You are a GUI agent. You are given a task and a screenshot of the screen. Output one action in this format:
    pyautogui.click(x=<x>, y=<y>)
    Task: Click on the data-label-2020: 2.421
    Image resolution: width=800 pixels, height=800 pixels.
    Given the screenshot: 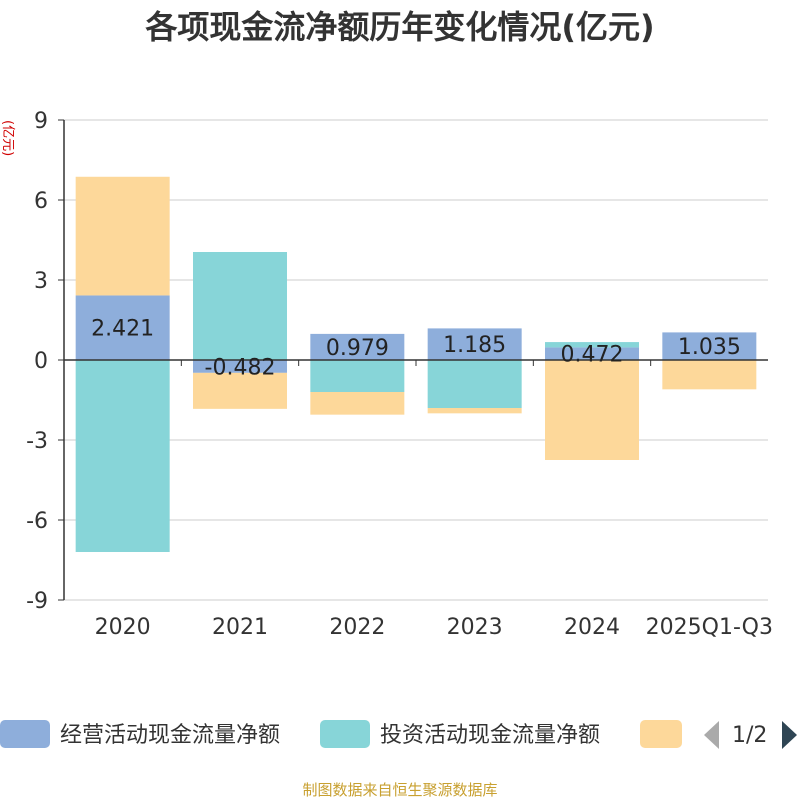 What is the action you would take?
    pyautogui.click(x=122, y=329)
    